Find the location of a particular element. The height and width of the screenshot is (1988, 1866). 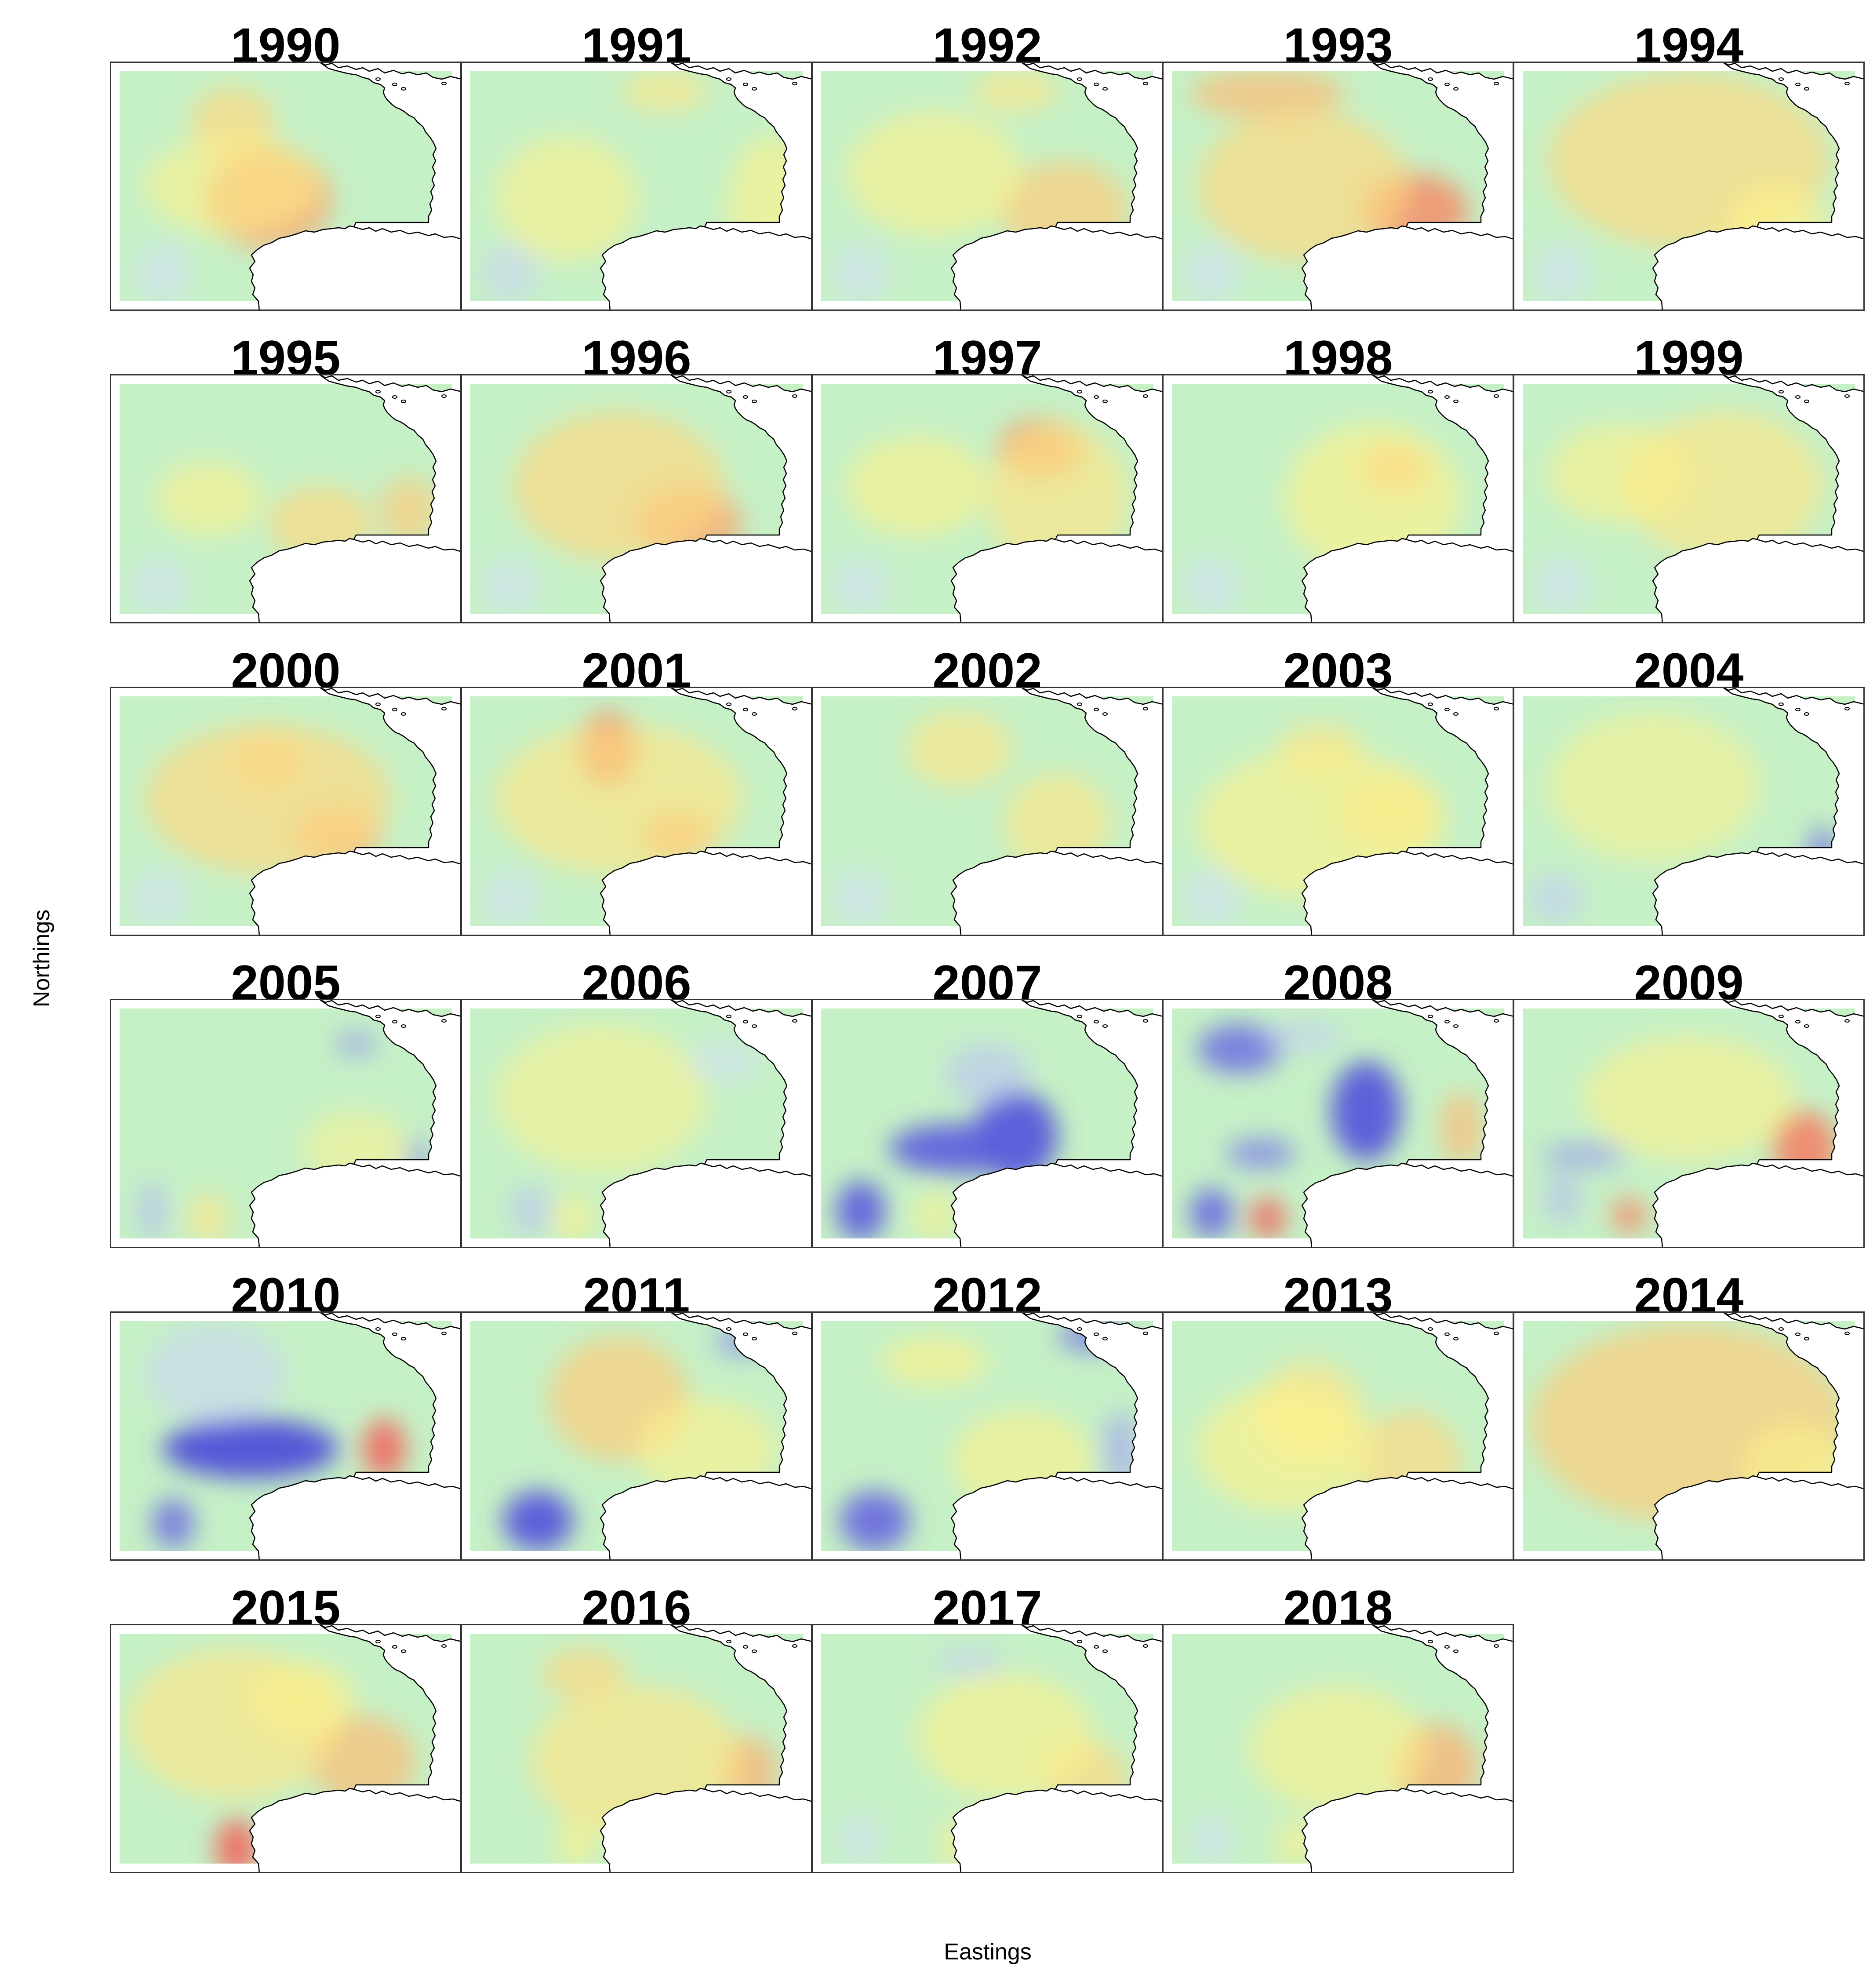

map-panel-2015: 2015 is located at coordinates (286, 1728).